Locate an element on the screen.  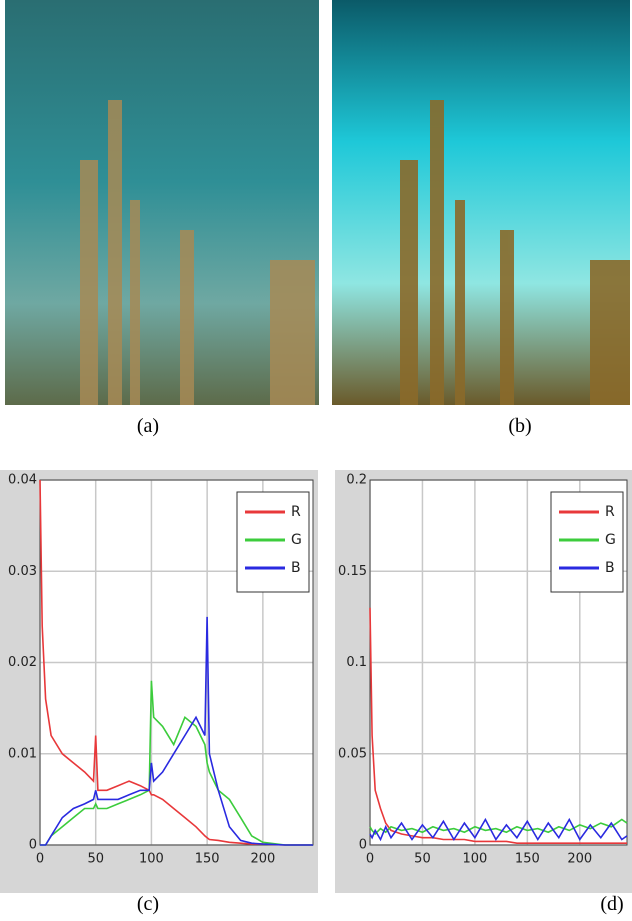
caption: (a) is located at coordinates (148, 426).